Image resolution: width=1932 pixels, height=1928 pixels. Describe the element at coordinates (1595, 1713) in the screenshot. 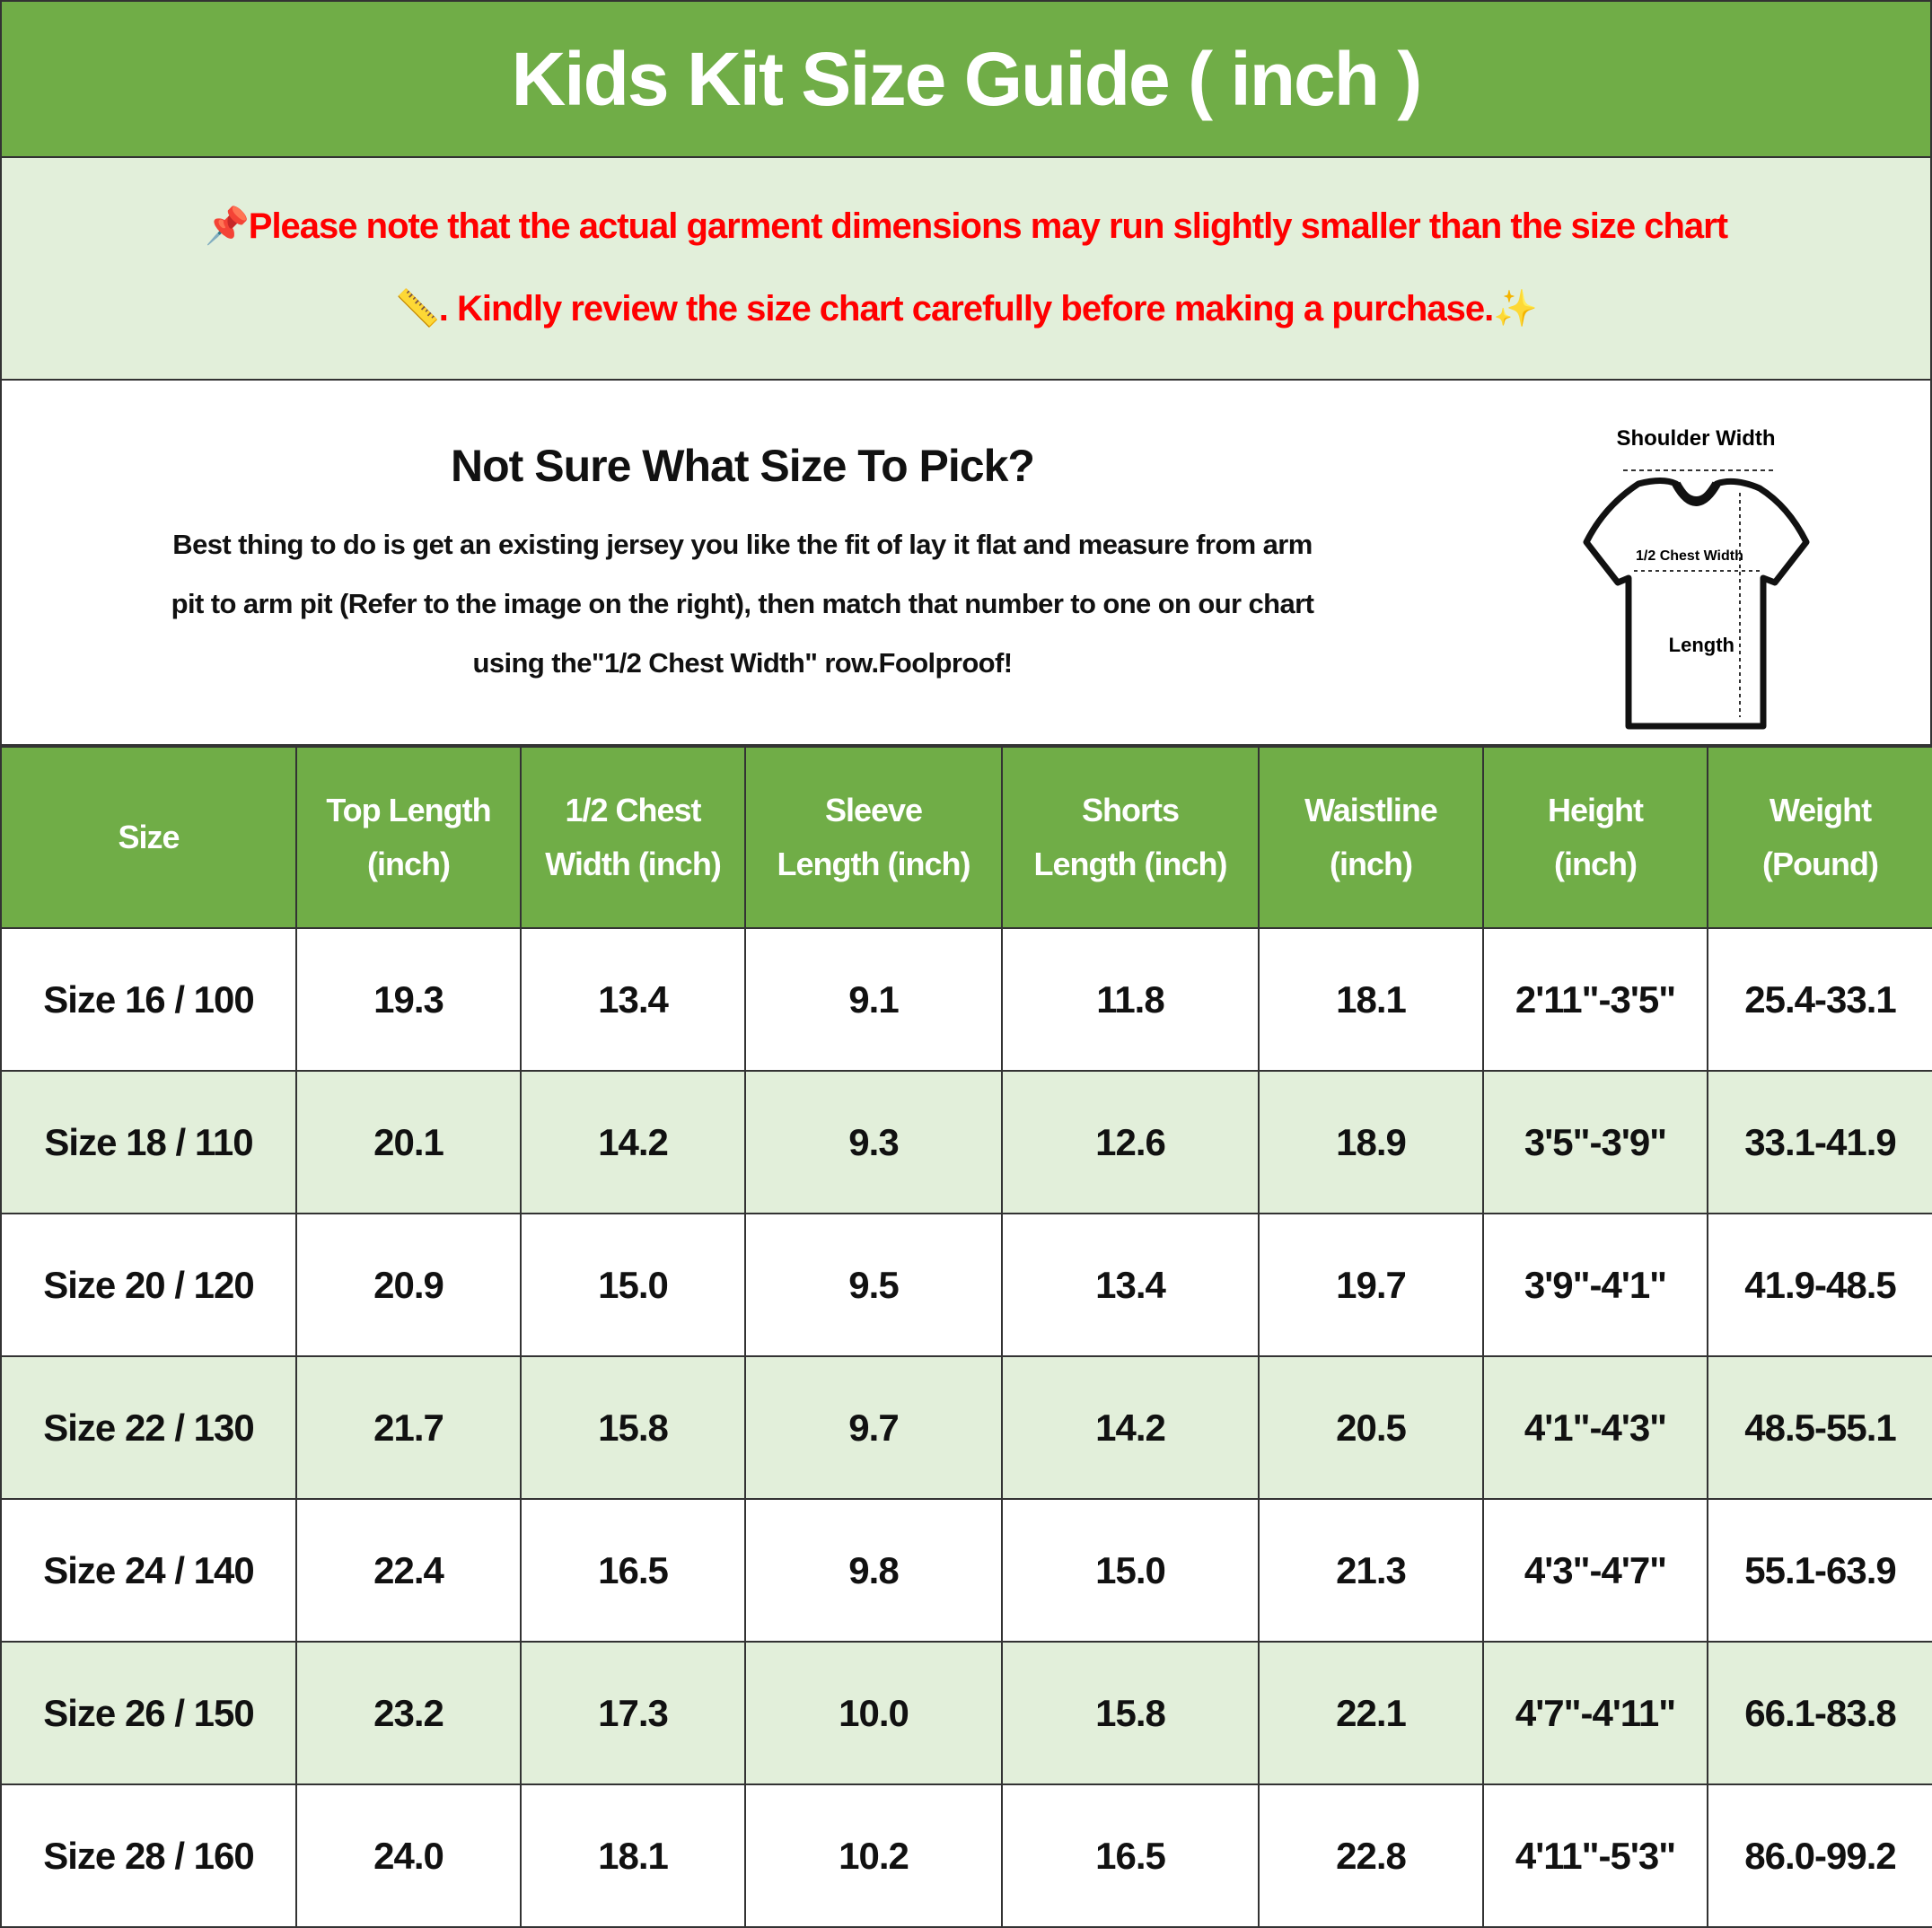

I see `table-cell: 4'7"-4'11"` at that location.